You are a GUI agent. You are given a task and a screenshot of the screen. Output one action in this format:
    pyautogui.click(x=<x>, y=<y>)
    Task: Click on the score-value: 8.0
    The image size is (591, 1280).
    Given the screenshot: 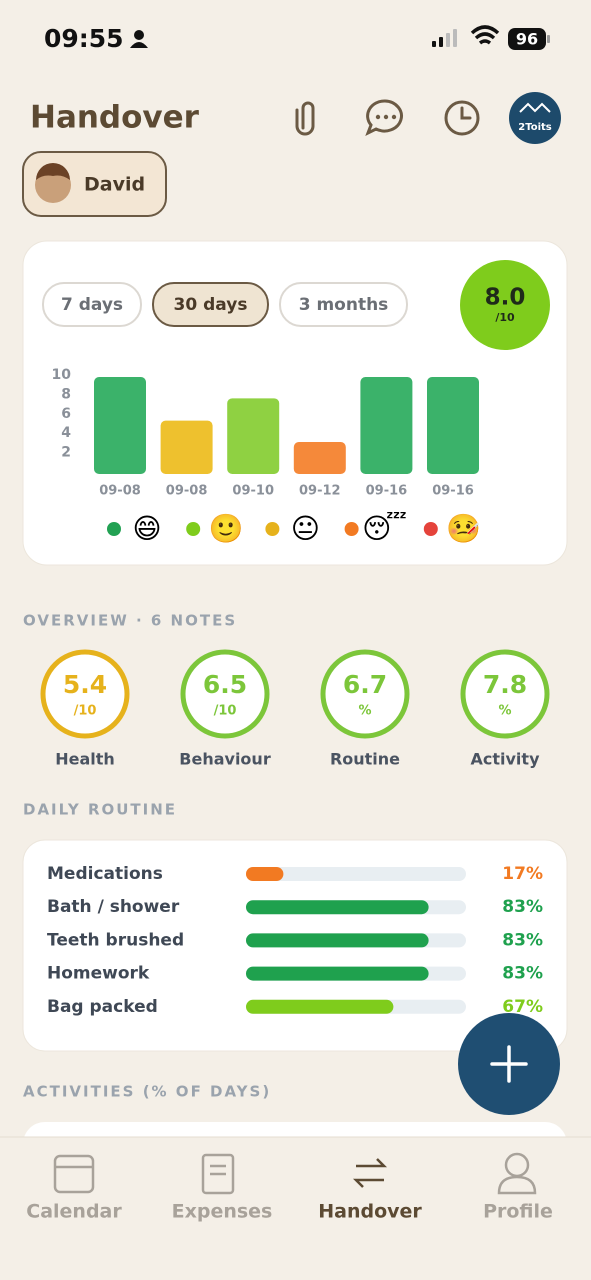 What is the action you would take?
    pyautogui.click(x=505, y=298)
    